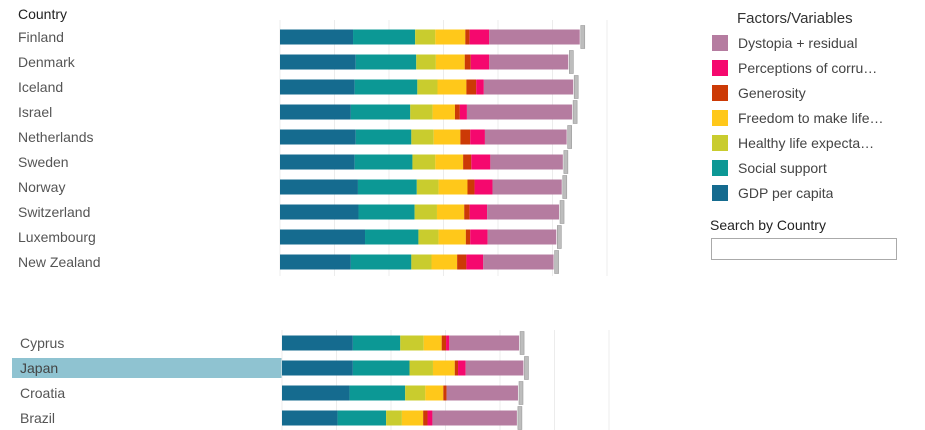 Image resolution: width=925 pixels, height=430 pixels. What do you see at coordinates (54, 212) in the screenshot?
I see `country-label: Switzerland` at bounding box center [54, 212].